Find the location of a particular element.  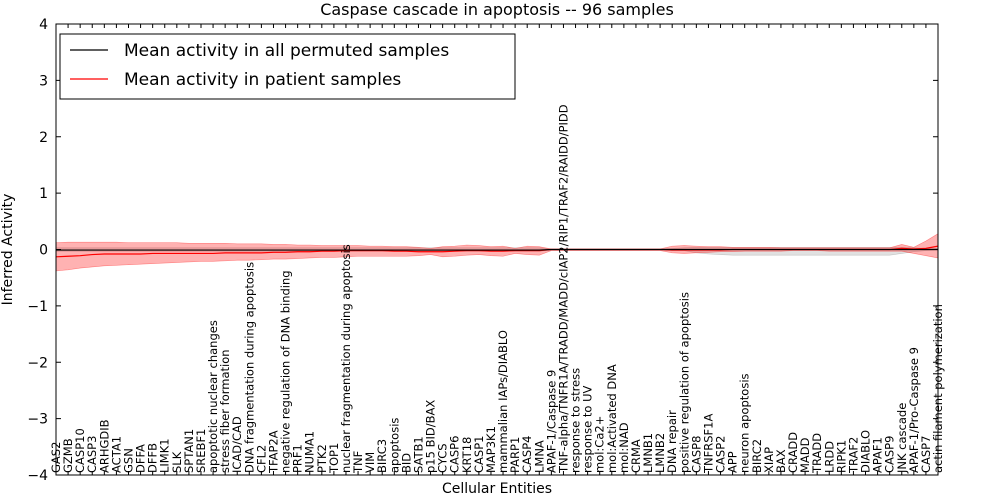

legend-label-permuted: Mean activity in all permuted samples is located at coordinates (286, 51).